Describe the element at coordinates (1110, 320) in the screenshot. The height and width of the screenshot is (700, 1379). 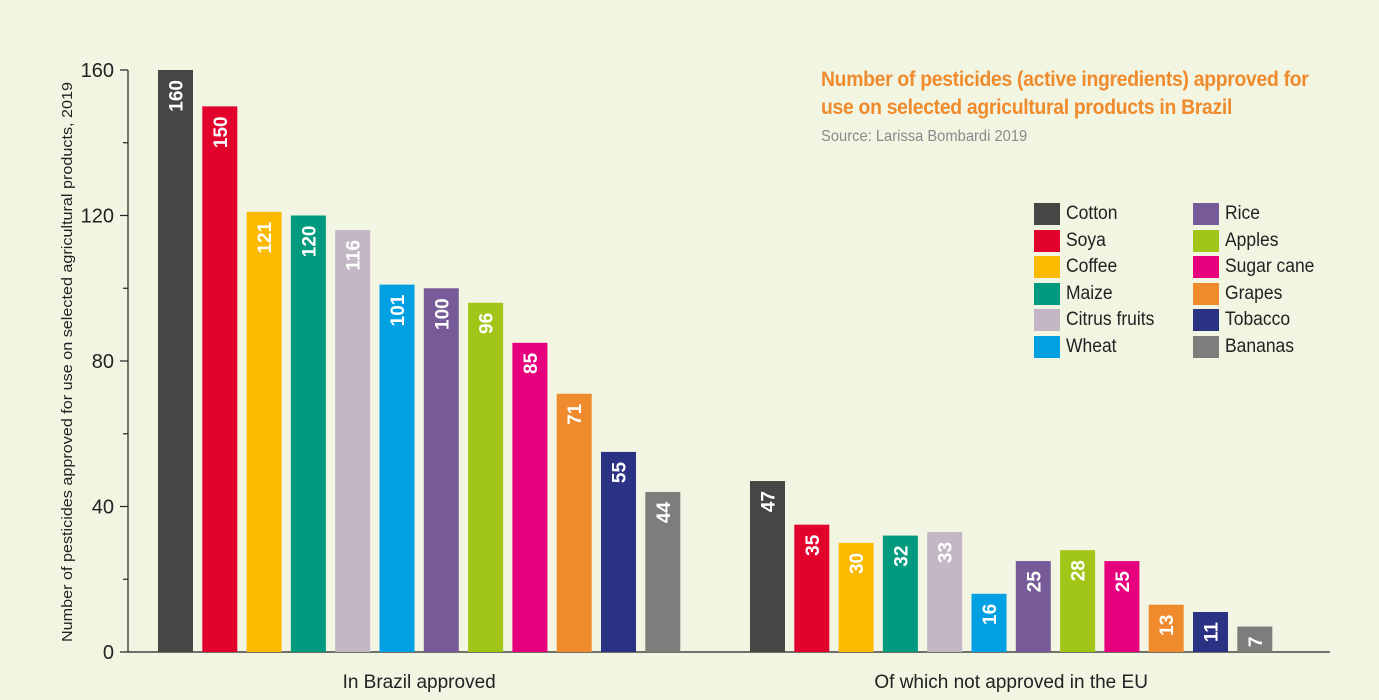
I see `legend-label: Citrus fruits` at that location.